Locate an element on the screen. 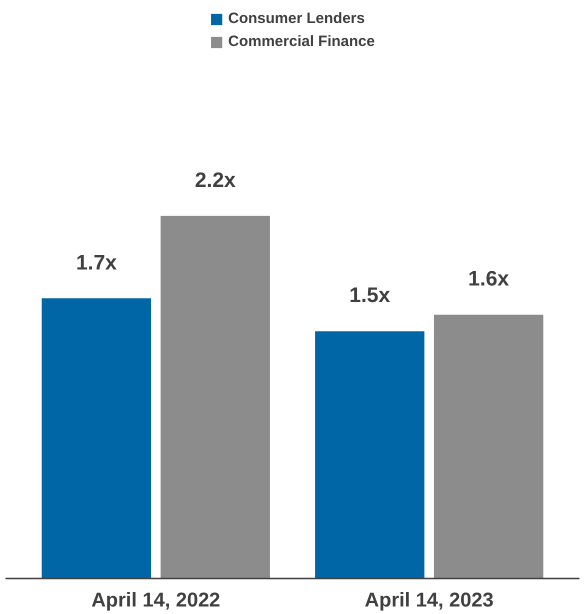 This screenshot has height=614, width=584. x-tick-label: April 14, 2022 is located at coordinates (155, 601).